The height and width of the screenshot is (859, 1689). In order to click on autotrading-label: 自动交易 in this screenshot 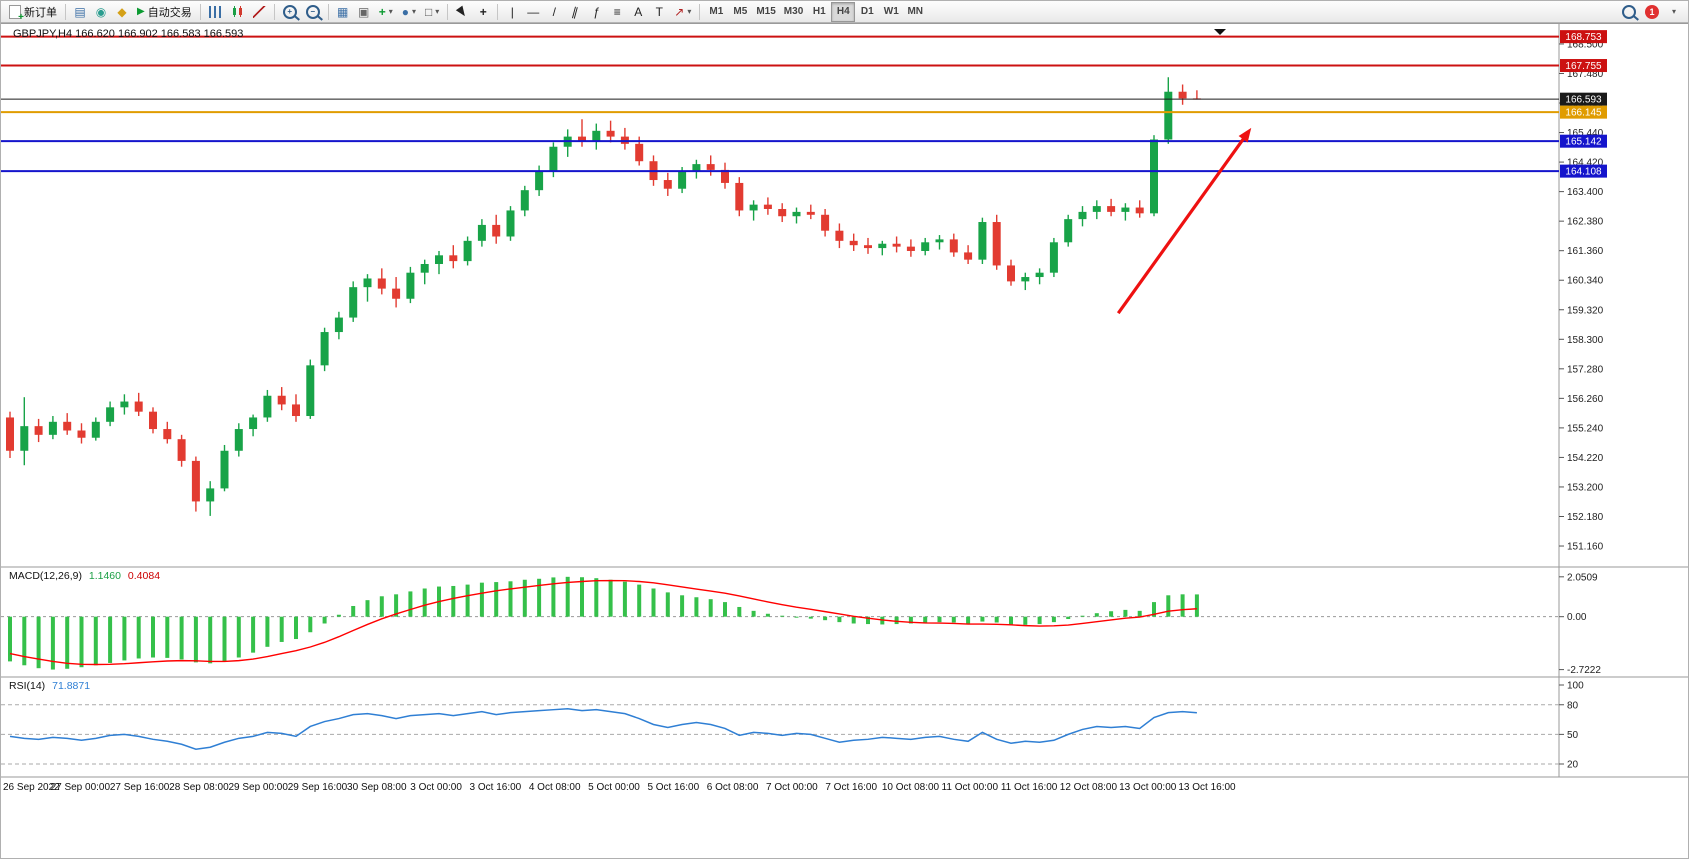, I will do `click(169, 12)`.